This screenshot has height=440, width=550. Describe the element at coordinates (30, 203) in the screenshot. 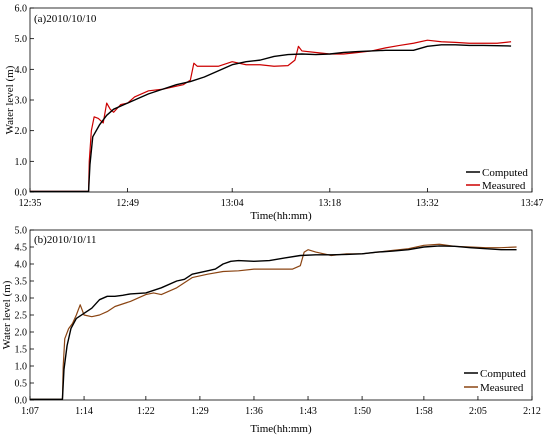

I see `panel-a-xtick-label: 12:35` at that location.